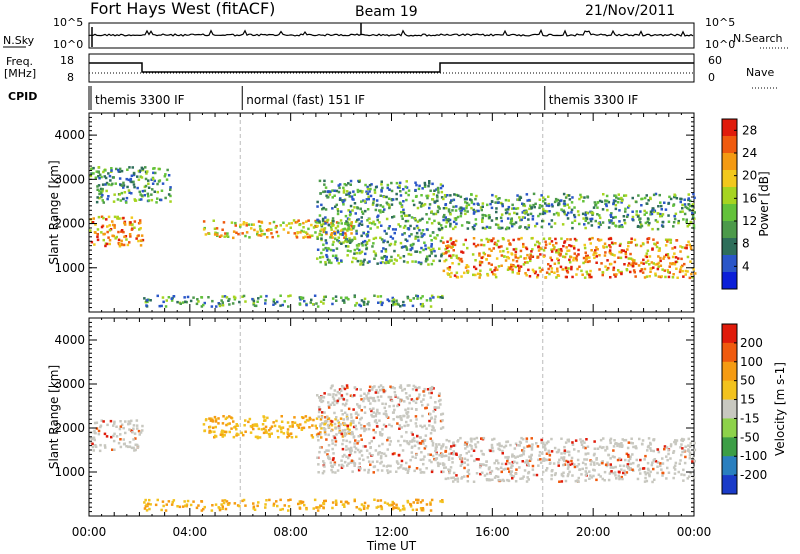  Describe the element at coordinates (749, 176) in the screenshot. I see `colorbar-tick-label: 20` at that location.